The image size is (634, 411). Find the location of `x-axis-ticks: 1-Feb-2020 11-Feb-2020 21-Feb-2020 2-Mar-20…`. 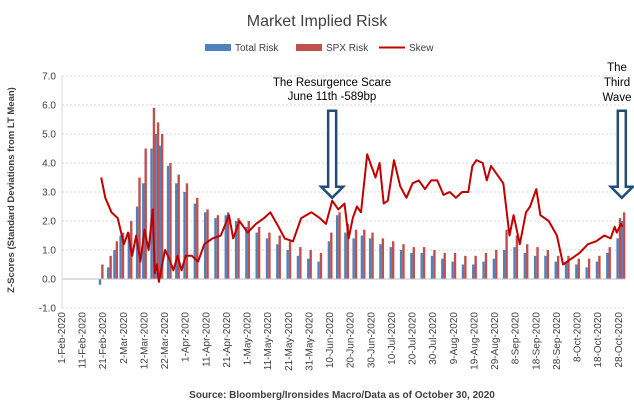

x-axis-ticks: 1-Feb-2020 11-Feb-2020 21-Feb-2020 2-Mar-20… is located at coordinates (341, 341).